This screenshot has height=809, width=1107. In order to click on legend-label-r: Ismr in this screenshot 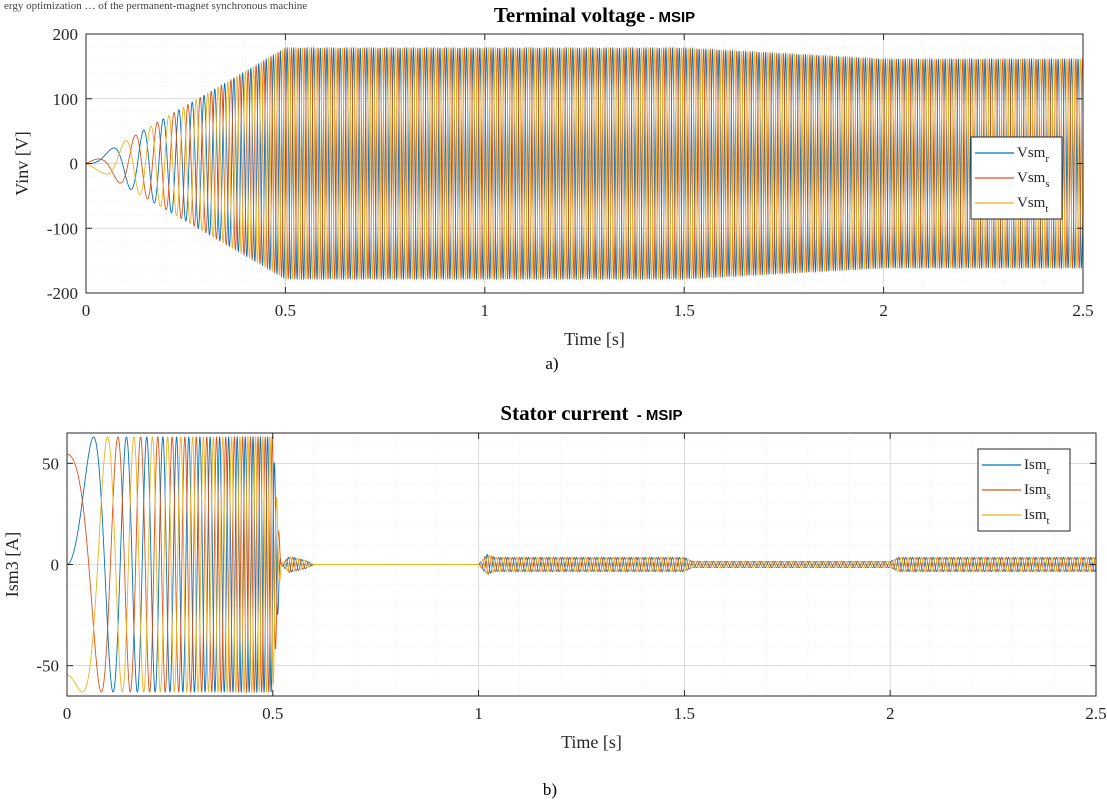, I will do `click(1037, 467)`.